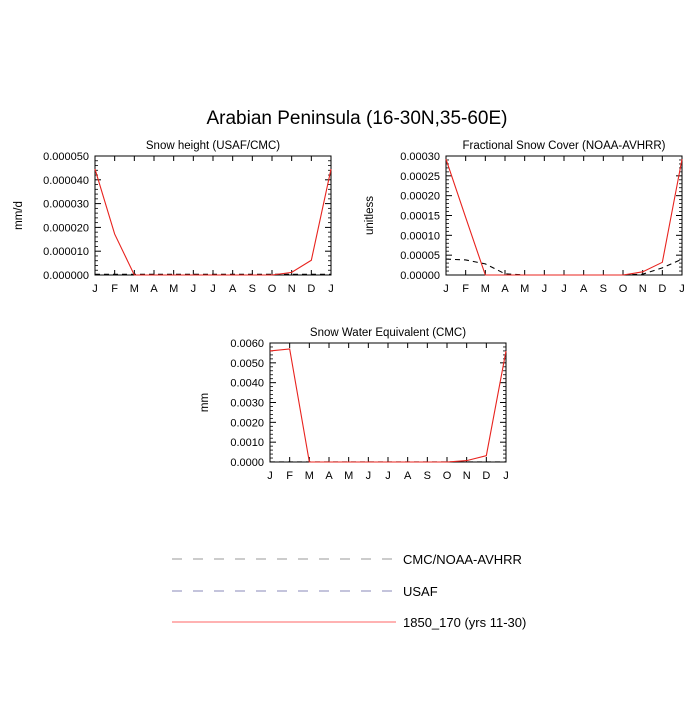  What do you see at coordinates (420, 591) in the screenshot?
I see `legend-label-1: USAF` at bounding box center [420, 591].